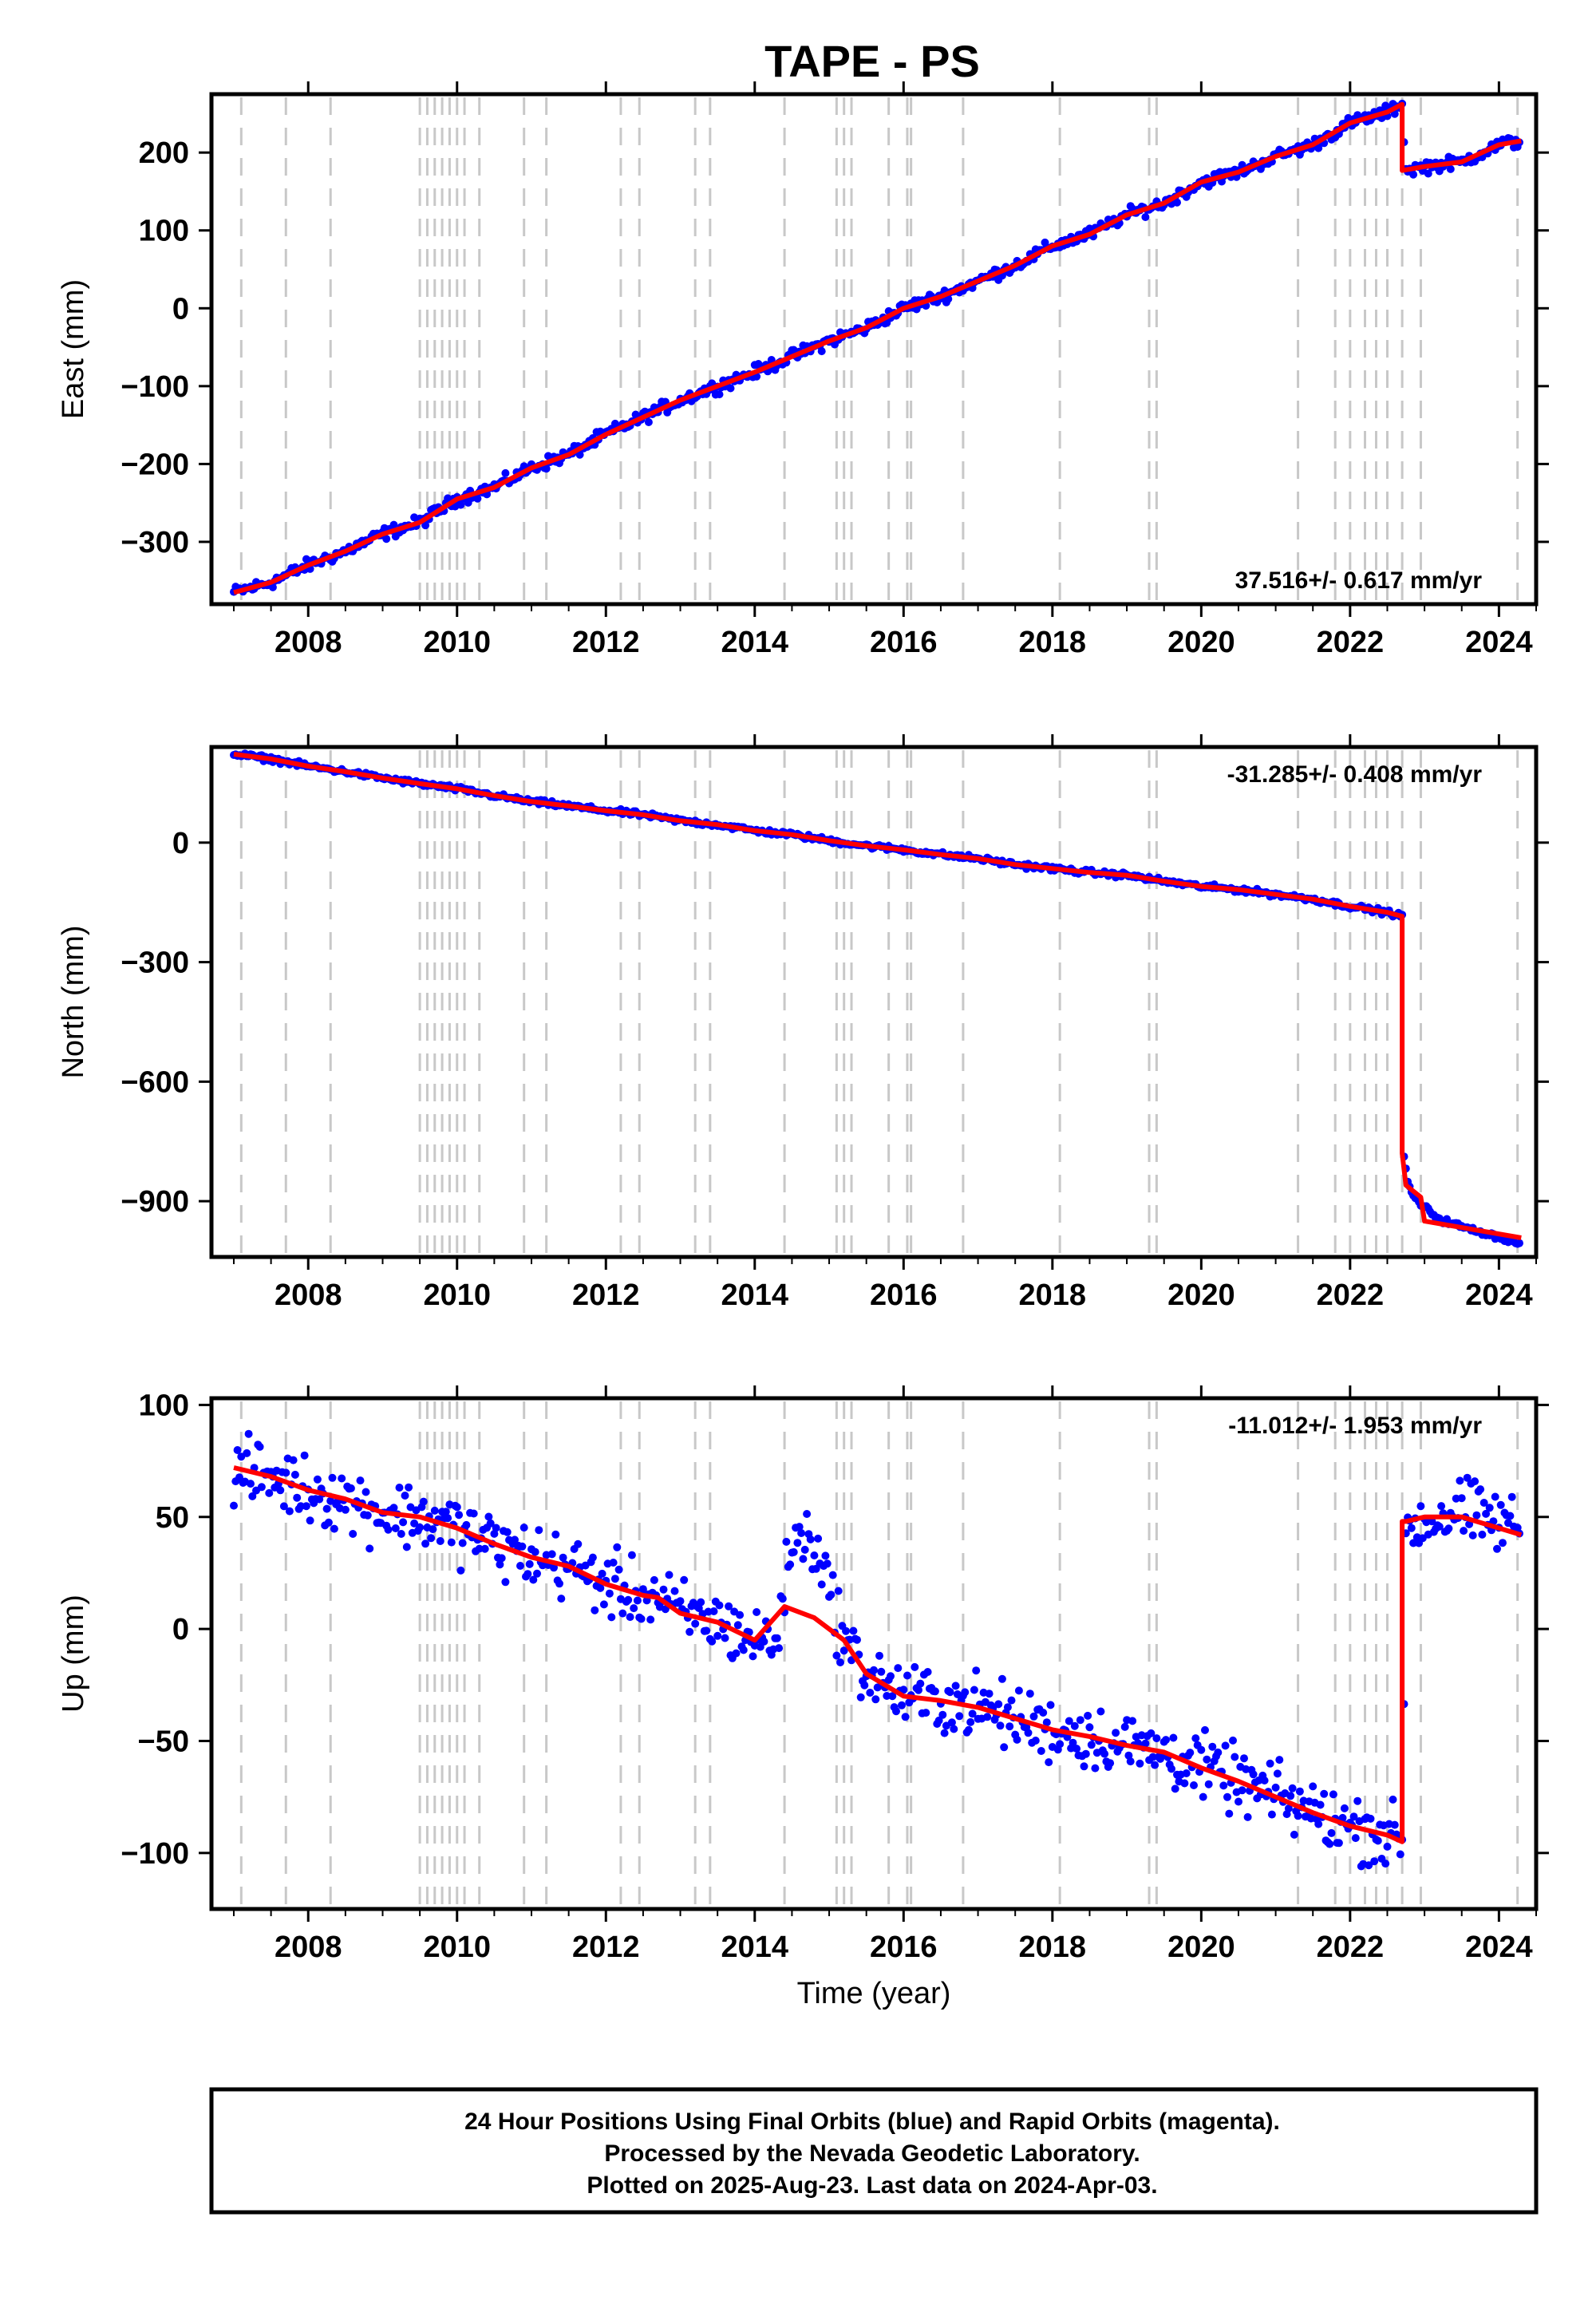 The width and height of the screenshot is (1596, 2316). I want to click on x-tick-label: 2020, so click(1201, 1295).